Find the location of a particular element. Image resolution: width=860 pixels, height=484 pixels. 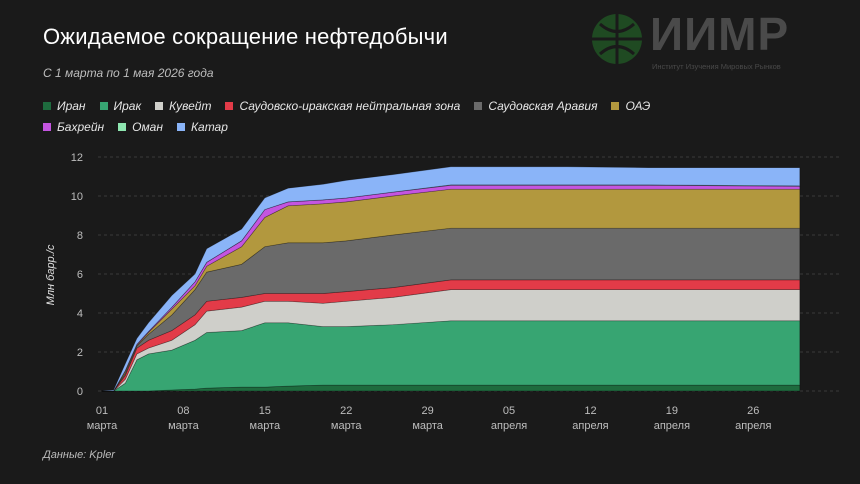

watermark-logo-text: ИИМР is located at coordinates (720, 34).